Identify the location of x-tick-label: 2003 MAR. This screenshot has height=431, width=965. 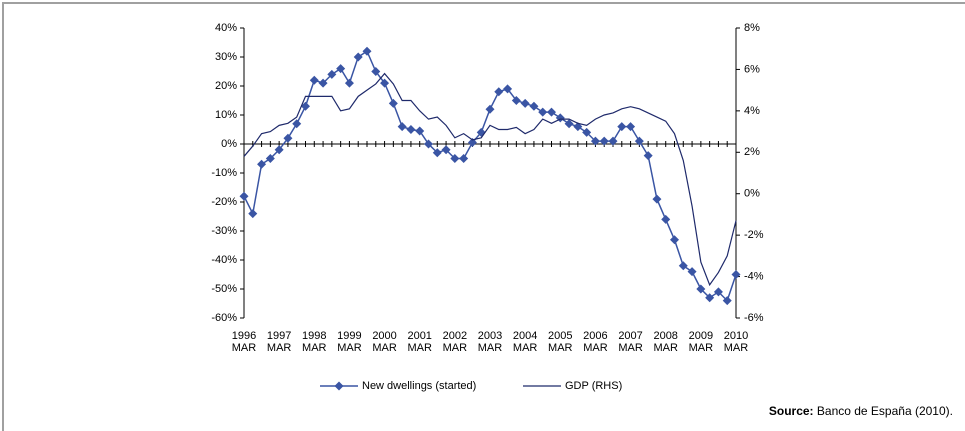
(490, 342).